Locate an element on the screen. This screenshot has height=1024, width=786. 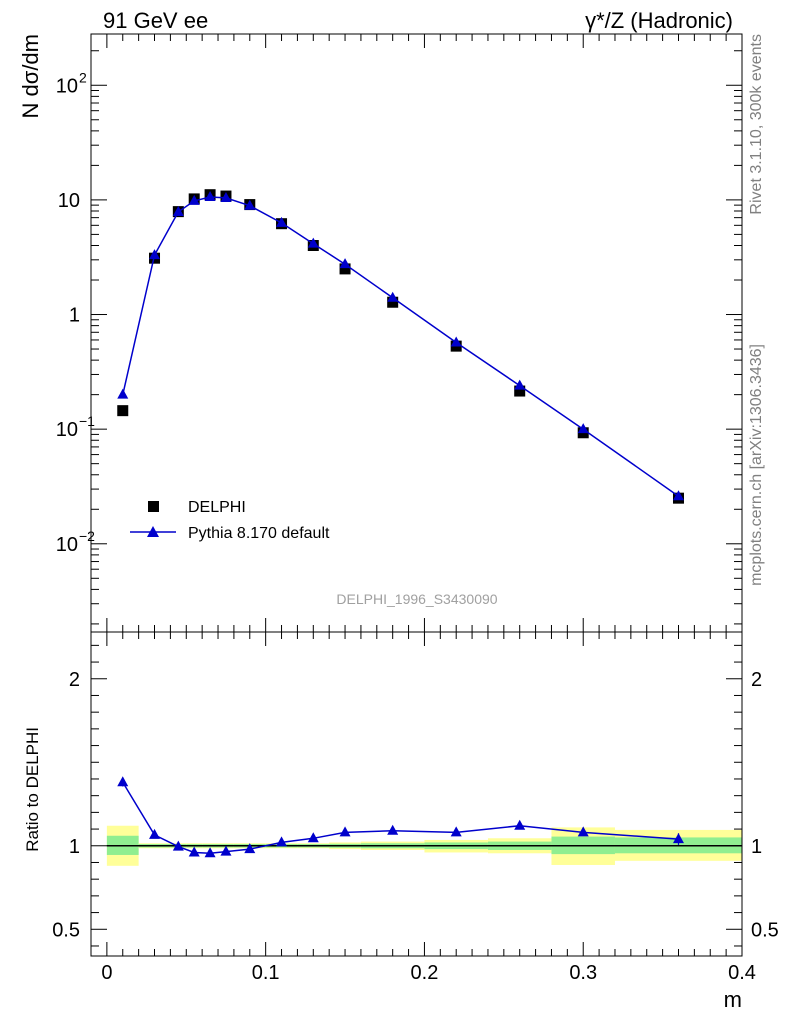
ratio-ytick-label: 0.5 is located at coordinates (66, 930).